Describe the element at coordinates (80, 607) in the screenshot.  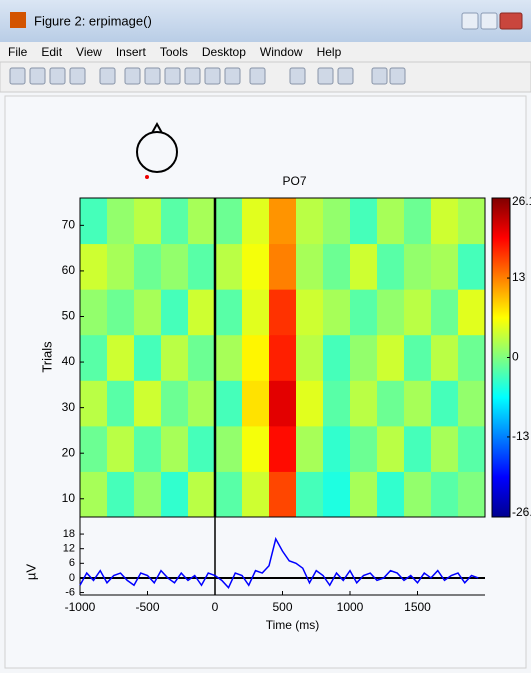
I see `x-tick-label: -1000` at that location.